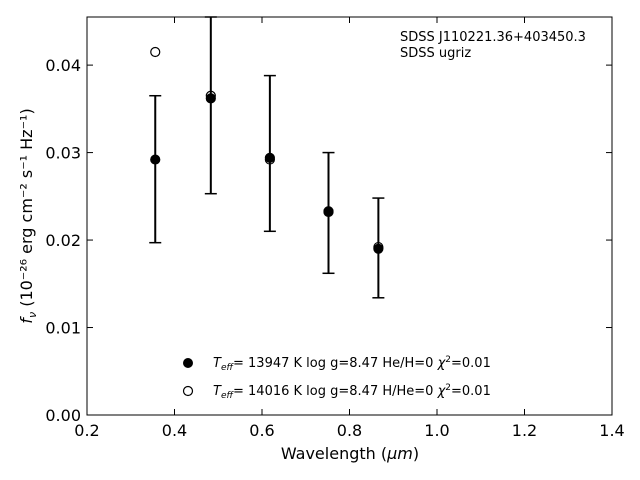 This screenshot has width=640, height=480. What do you see at coordinates (188, 391) in the screenshot?
I see `legend-marker-open` at bounding box center [188, 391].